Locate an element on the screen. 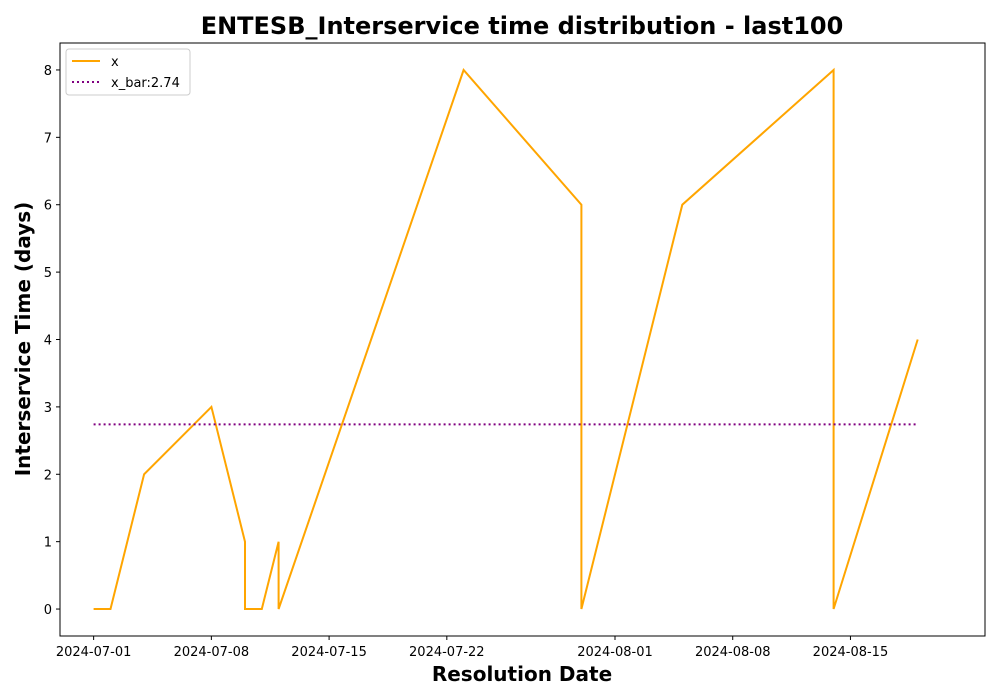 This screenshot has height=700, width=1000. y-tick-label: 4 is located at coordinates (48, 341).